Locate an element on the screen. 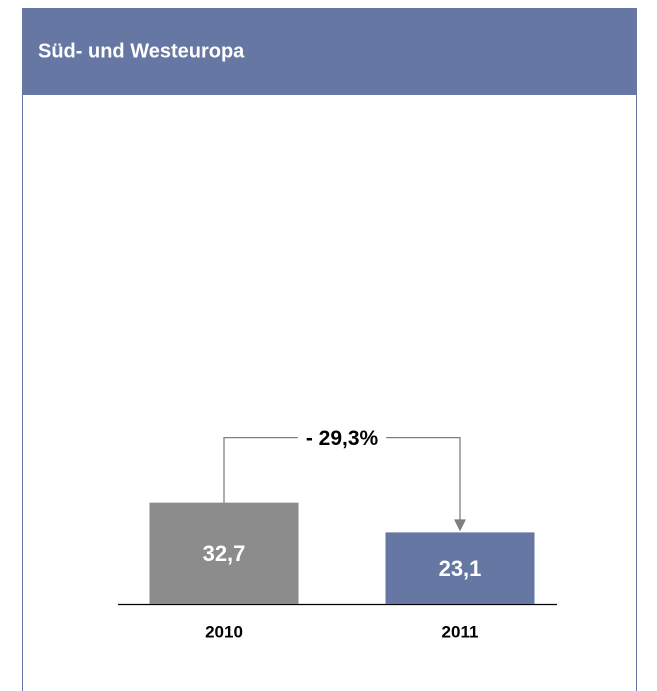 This screenshot has height=691, width=657. x-tick-label: 2010 is located at coordinates (224, 631).